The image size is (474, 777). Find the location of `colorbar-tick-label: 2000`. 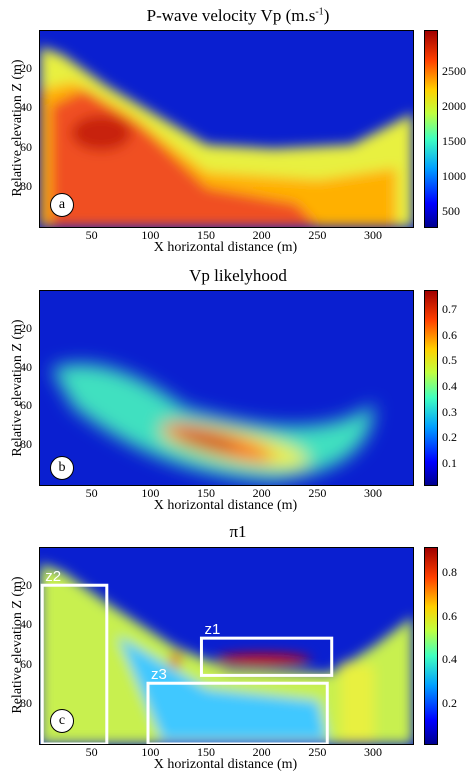

colorbar-tick-label: 2000 is located at coordinates (454, 106).